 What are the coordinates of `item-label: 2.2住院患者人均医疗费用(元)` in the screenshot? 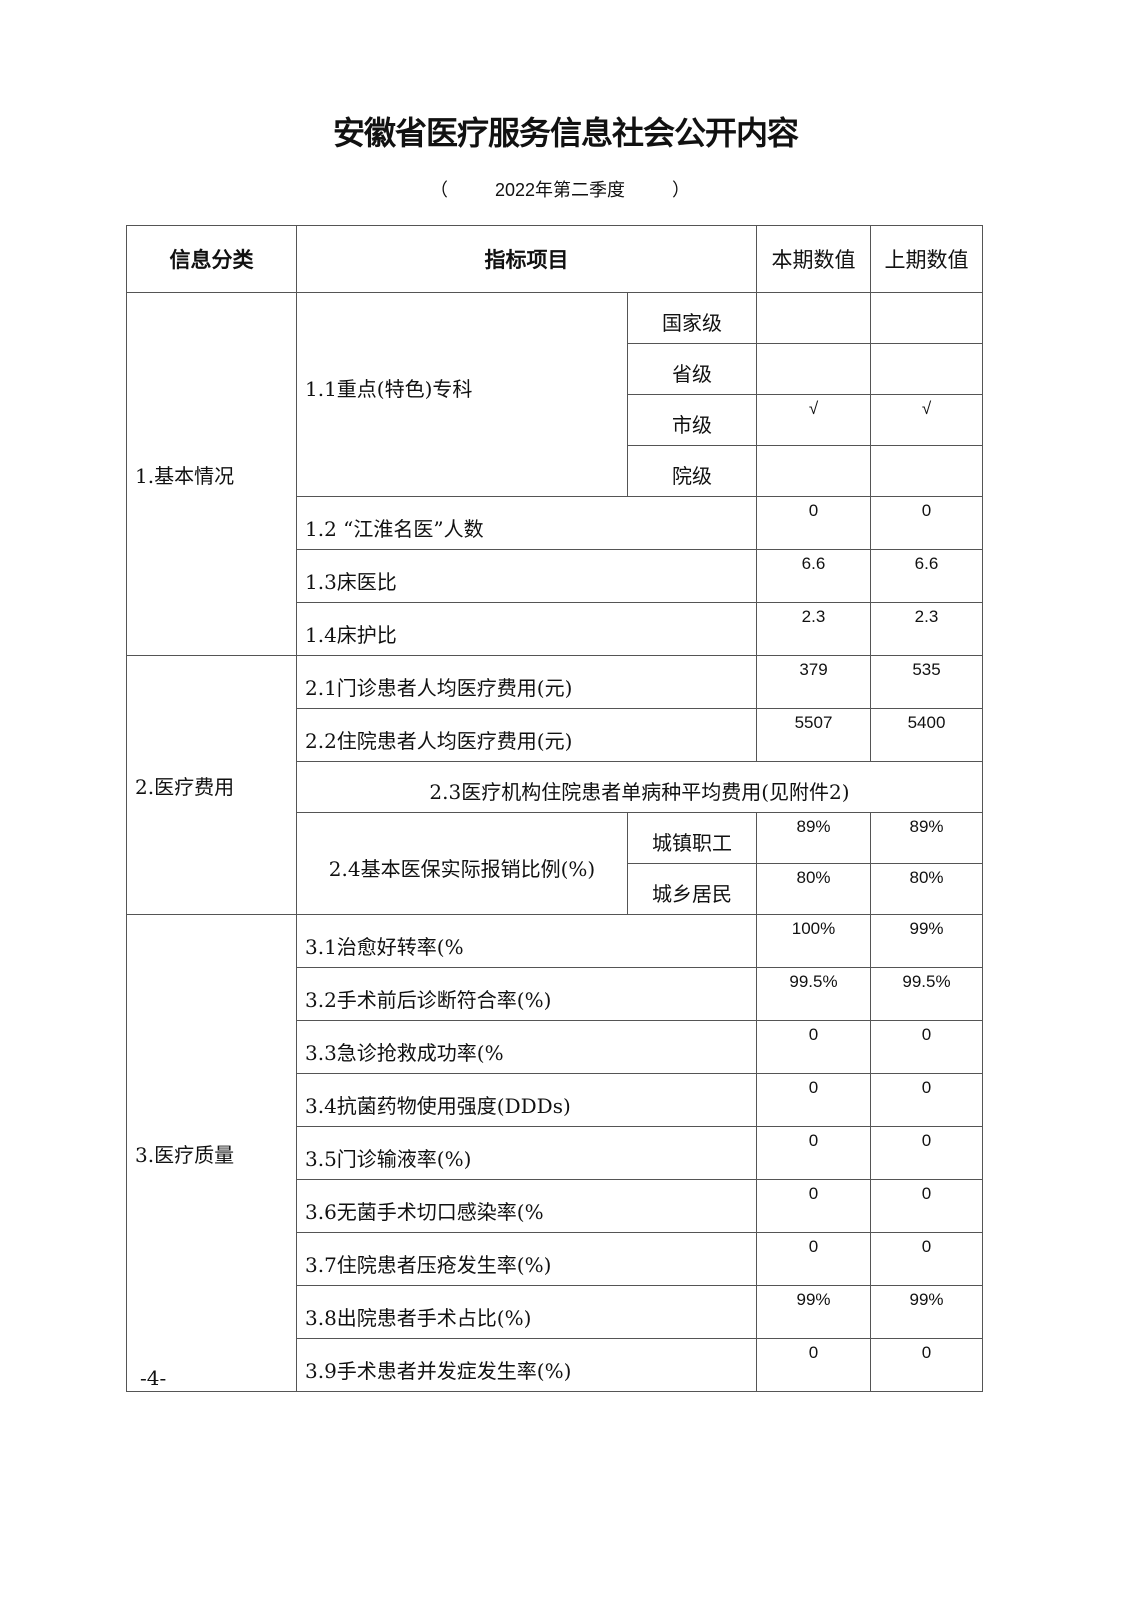 It's located at (526, 735).